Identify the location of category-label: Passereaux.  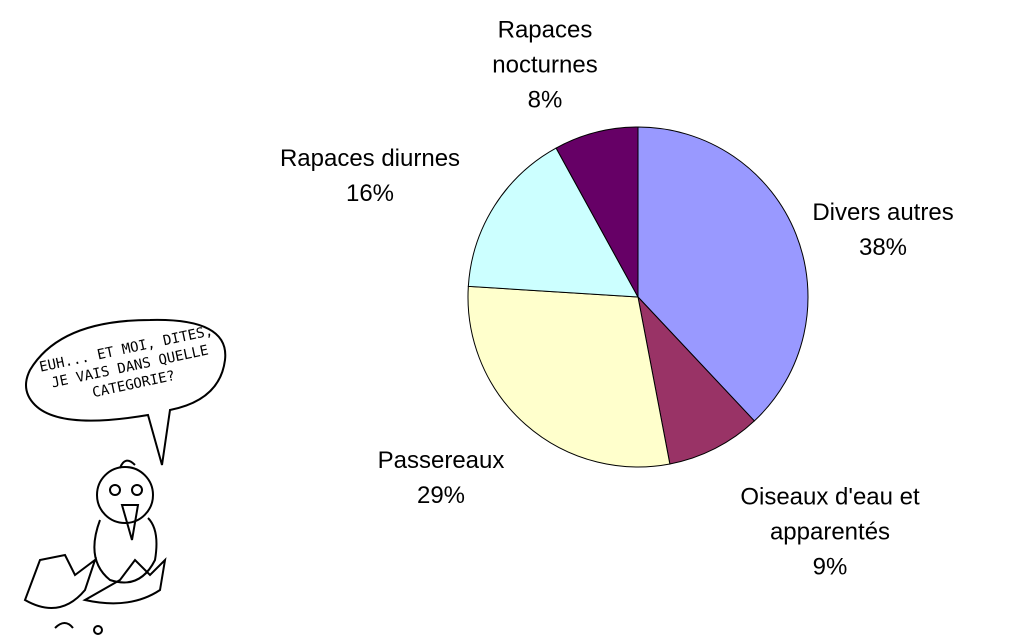
(441, 460).